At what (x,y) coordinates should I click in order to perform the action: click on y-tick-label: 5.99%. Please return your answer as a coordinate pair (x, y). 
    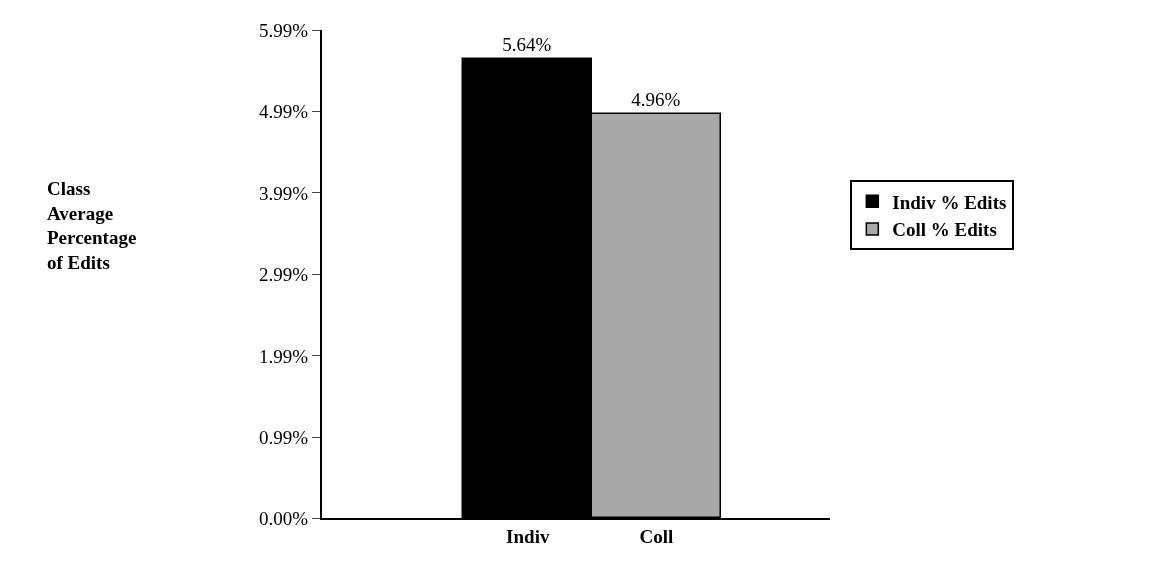
    Looking at the image, I should click on (284, 30).